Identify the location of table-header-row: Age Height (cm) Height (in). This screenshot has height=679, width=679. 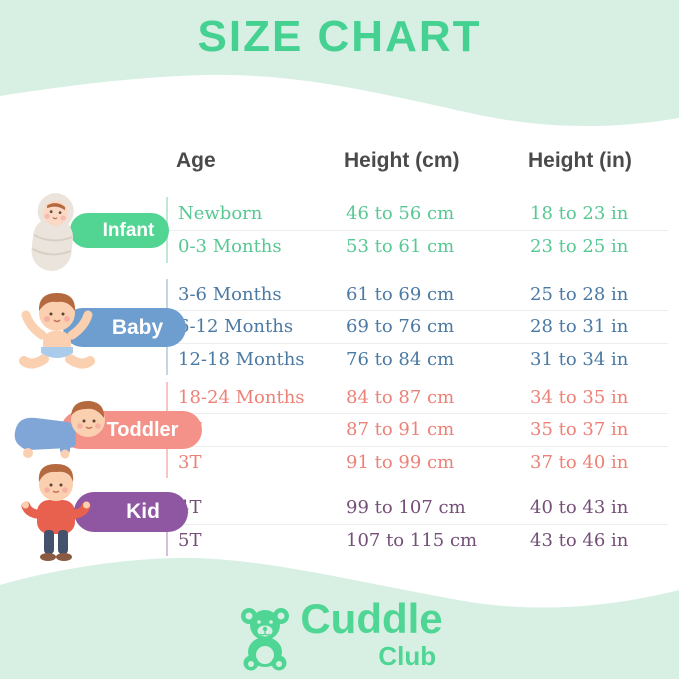
(421, 161).